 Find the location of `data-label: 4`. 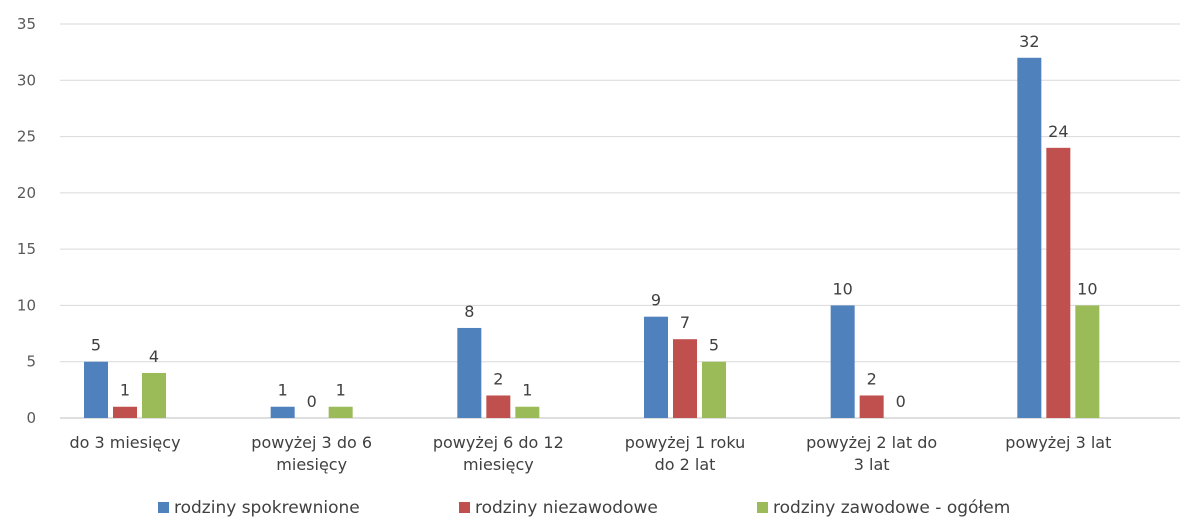

data-label: 4 is located at coordinates (154, 356).